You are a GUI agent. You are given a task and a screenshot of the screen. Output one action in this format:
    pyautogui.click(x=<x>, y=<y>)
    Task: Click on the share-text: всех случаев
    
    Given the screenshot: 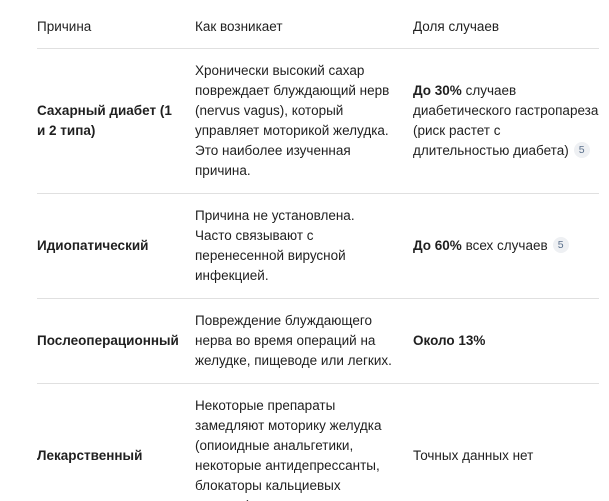 What is the action you would take?
    pyautogui.click(x=504, y=245)
    